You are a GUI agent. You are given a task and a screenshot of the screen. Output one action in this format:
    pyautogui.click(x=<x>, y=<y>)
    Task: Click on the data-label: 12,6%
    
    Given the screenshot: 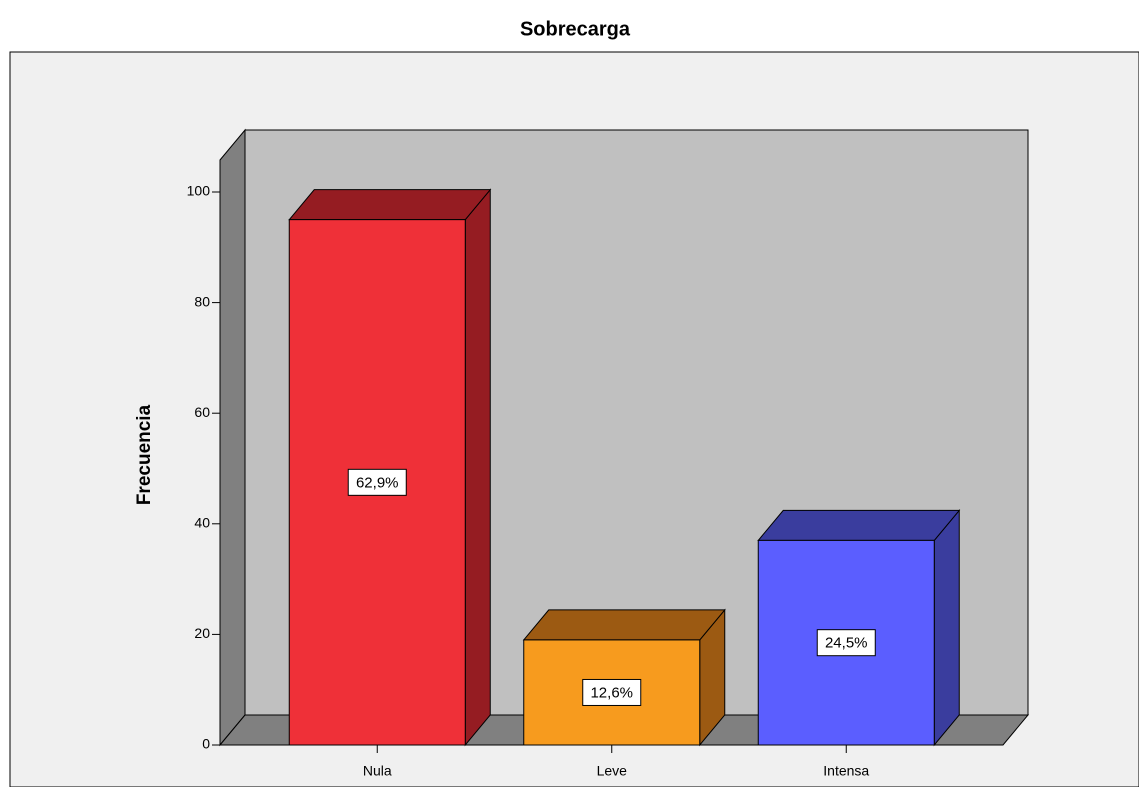 What is the action you would take?
    pyautogui.click(x=611, y=692)
    